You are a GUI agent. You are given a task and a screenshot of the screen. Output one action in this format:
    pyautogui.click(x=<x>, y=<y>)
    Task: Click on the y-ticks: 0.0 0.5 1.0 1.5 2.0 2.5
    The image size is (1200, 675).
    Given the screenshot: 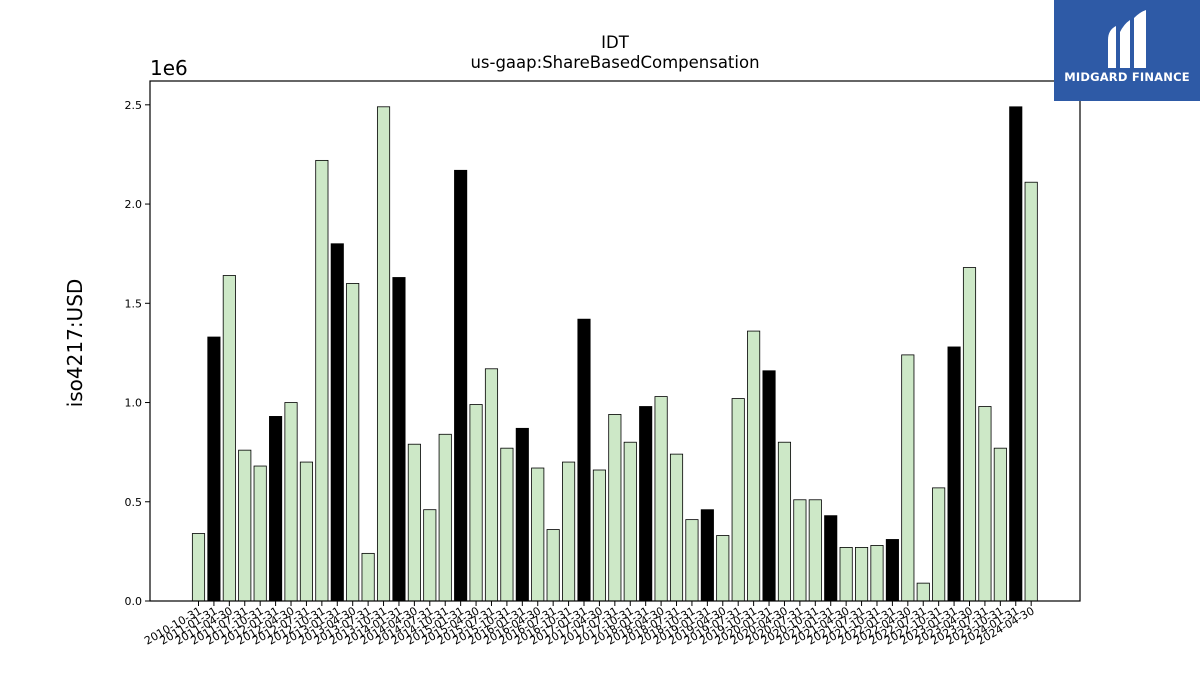 What is the action you would take?
    pyautogui.click(x=137, y=353)
    